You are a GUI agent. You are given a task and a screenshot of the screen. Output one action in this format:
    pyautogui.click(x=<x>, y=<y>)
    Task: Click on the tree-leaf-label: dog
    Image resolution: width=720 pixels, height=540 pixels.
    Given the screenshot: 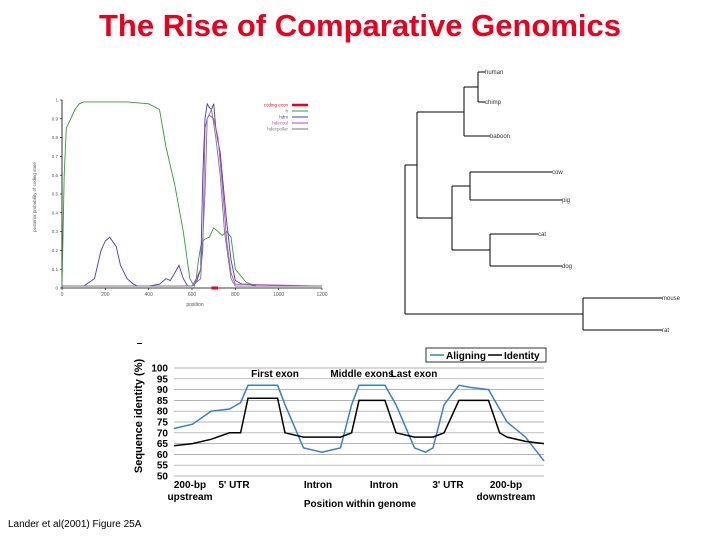 What is the action you would take?
    pyautogui.click(x=567, y=267)
    